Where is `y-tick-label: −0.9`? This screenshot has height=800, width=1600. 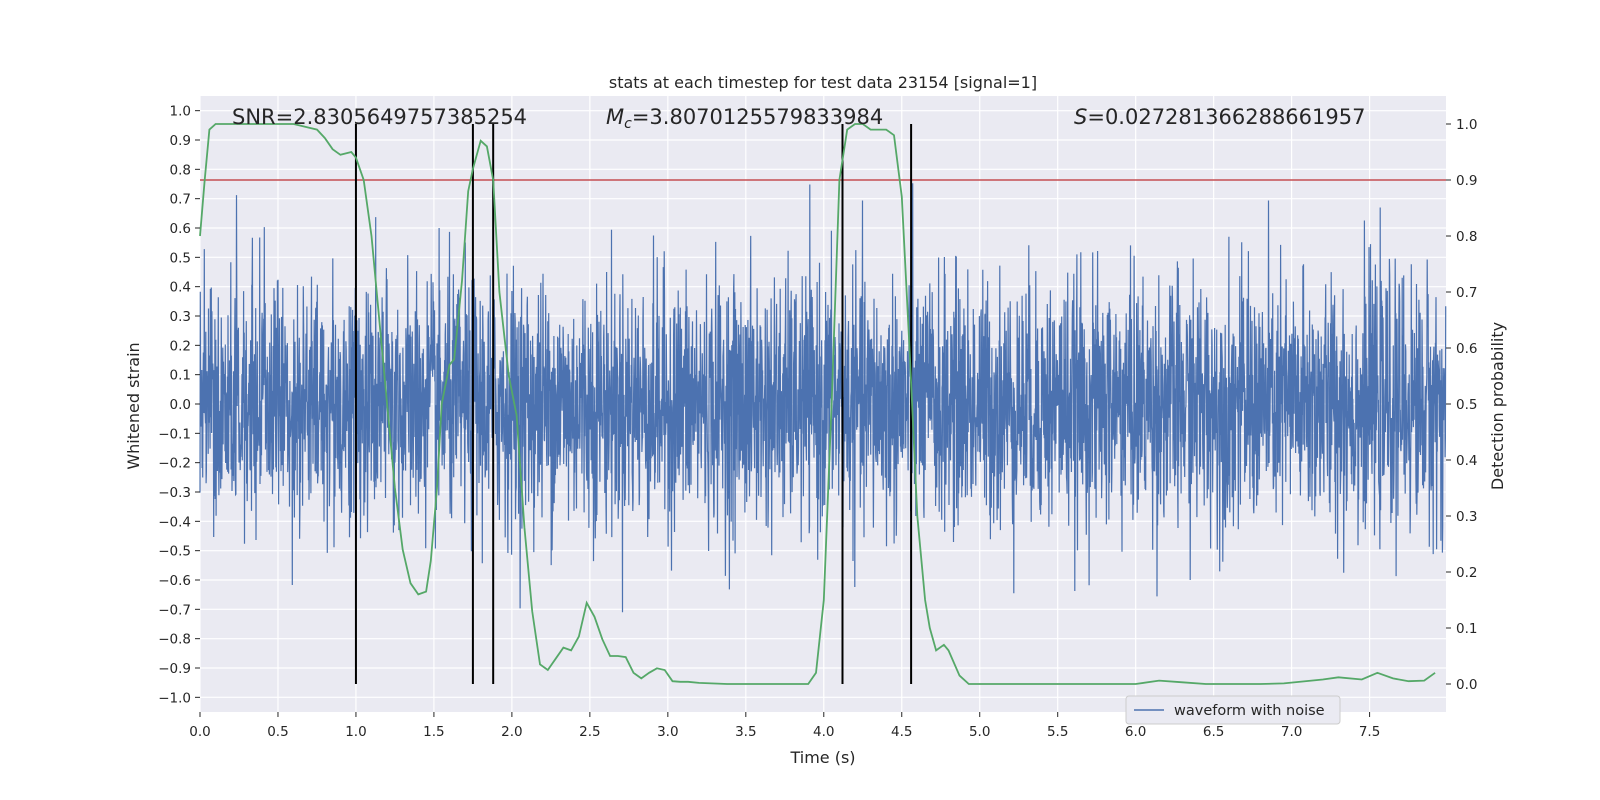 y-tick-label: −0.9 is located at coordinates (174, 669).